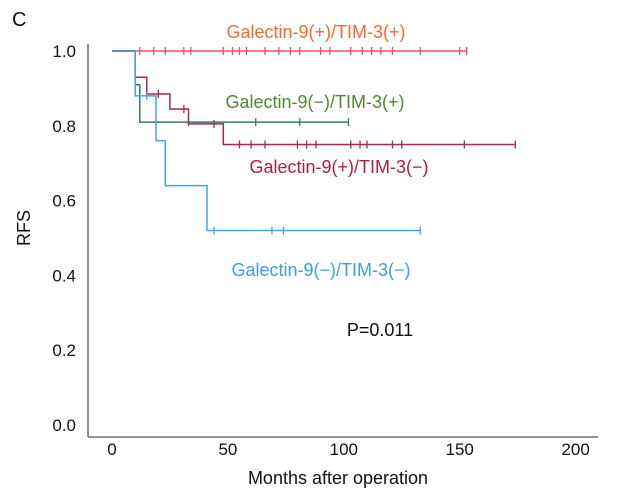 Image resolution: width=617 pixels, height=492 pixels. Describe the element at coordinates (338, 478) in the screenshot. I see `x-axis-label: Months after operation` at that location.